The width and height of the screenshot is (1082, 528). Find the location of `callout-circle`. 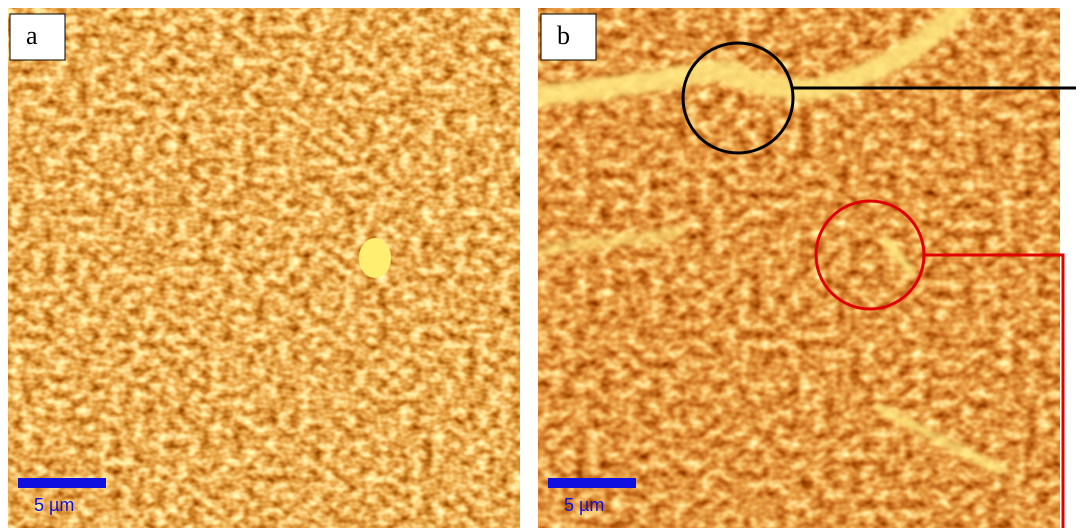

callout-circle is located at coordinates (738, 98).